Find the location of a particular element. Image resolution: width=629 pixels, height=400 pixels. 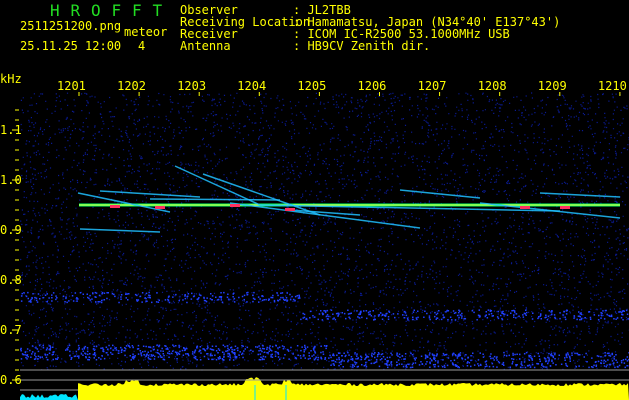

filename: 2511251200.png is located at coordinates (71, 26).